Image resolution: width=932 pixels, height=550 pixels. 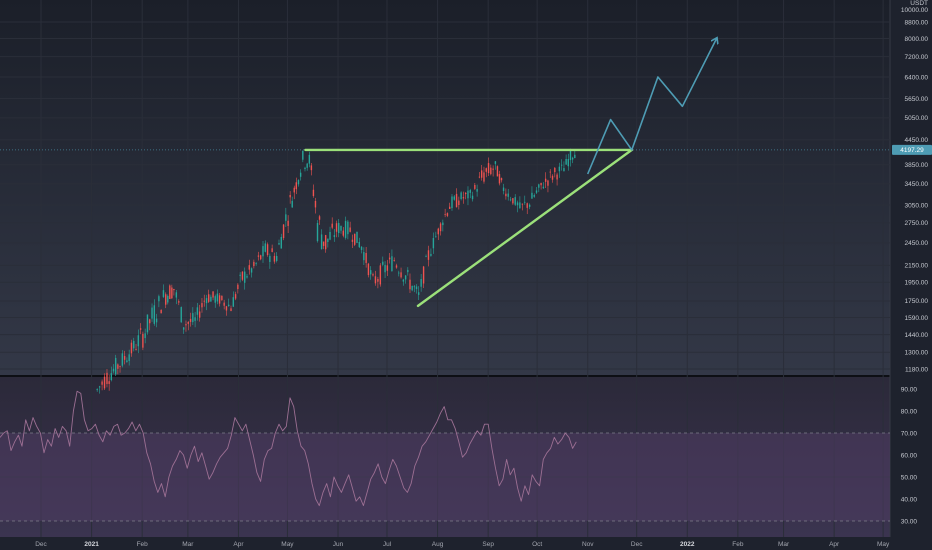 What do you see at coordinates (917, 243) in the screenshot?
I see `price-tick-label: 2450.00` at bounding box center [917, 243].